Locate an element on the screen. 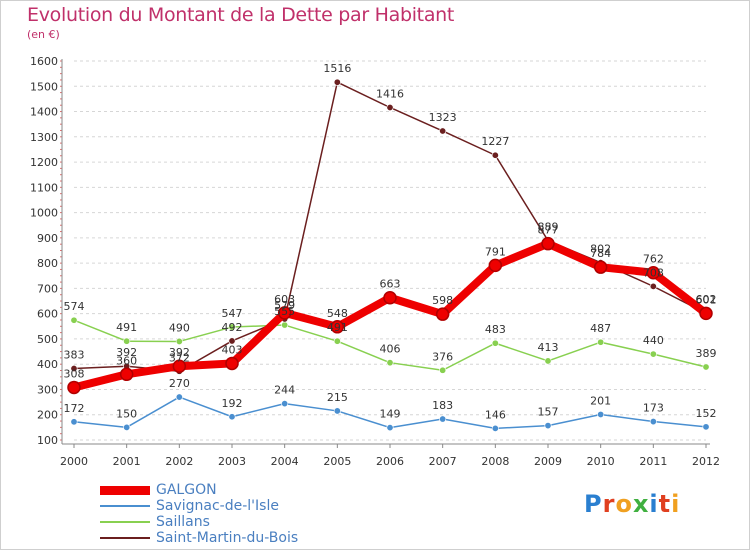  data-label: 360 is located at coordinates (126, 360).